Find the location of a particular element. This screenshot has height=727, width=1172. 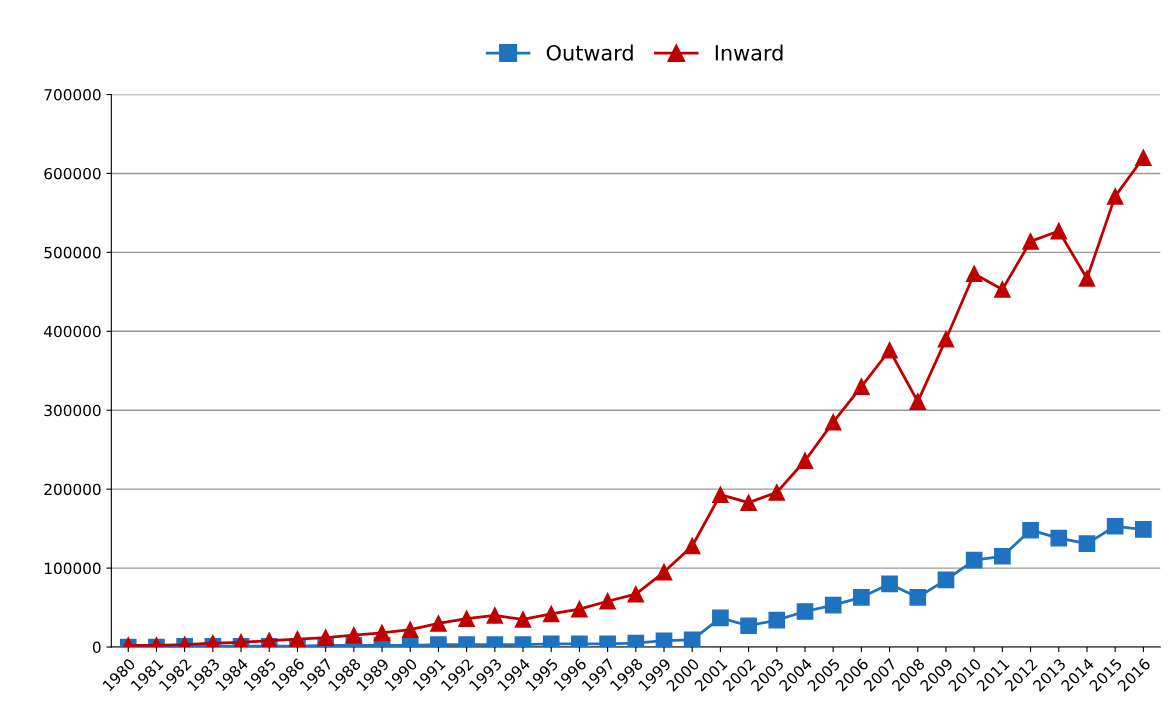

y-tick-label: 500000 is located at coordinates (72, 252).